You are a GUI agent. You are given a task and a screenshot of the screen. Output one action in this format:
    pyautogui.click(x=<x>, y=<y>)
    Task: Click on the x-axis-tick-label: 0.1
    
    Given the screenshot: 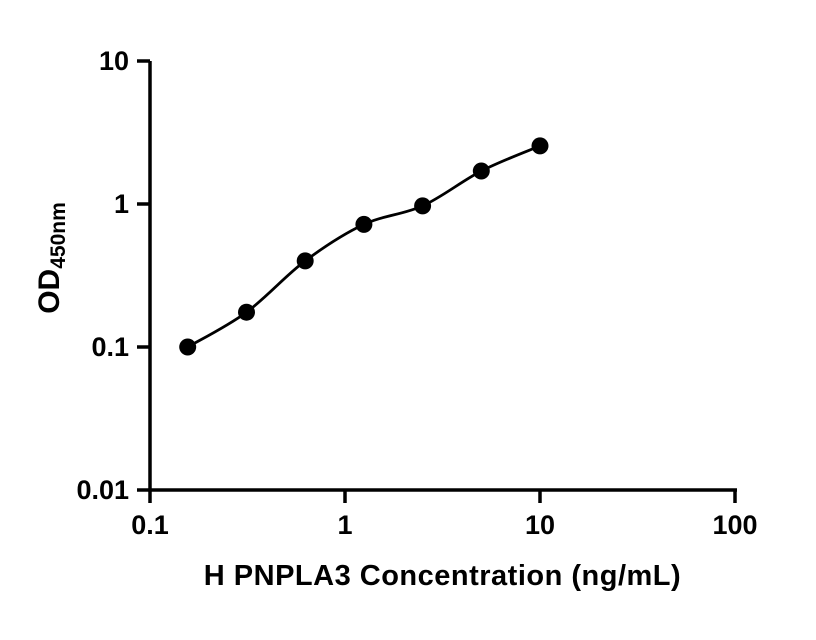 What is the action you would take?
    pyautogui.click(x=150, y=525)
    